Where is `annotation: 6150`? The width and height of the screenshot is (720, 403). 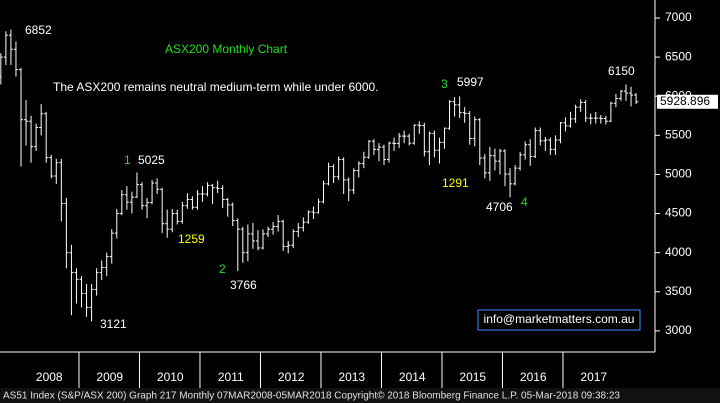 annotation: 6150 is located at coordinates (621, 71).